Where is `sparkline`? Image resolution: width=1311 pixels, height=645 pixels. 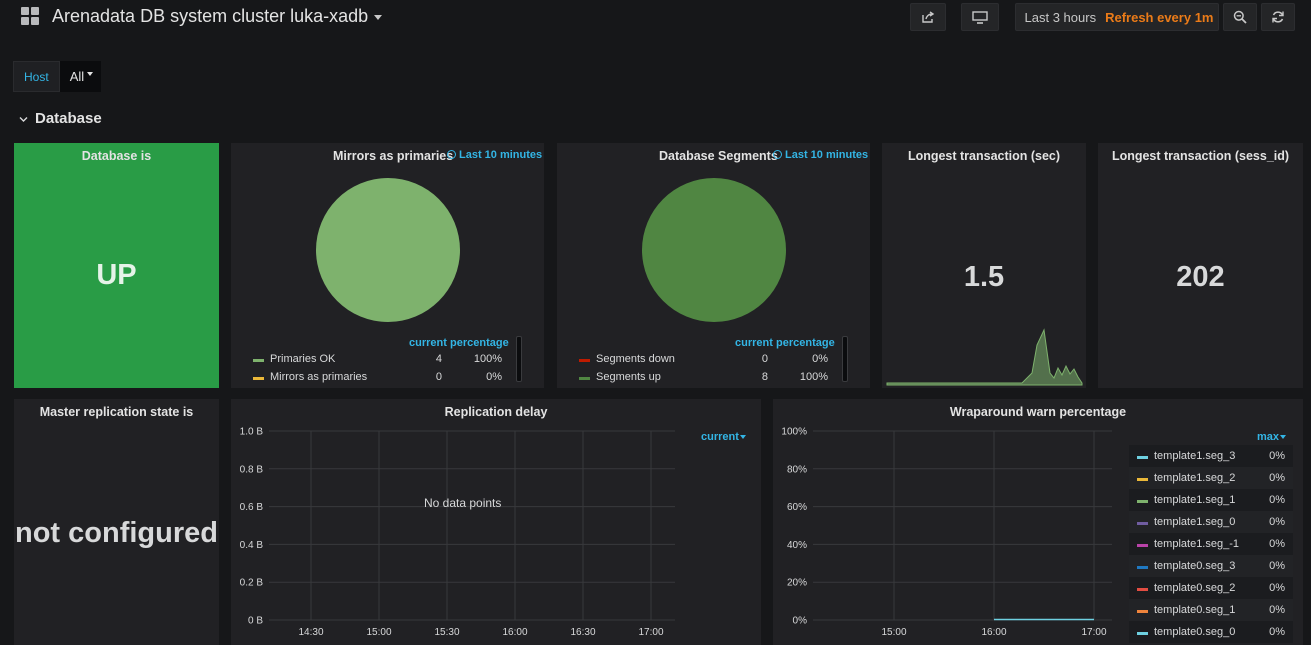
sparkline is located at coordinates (984, 357).